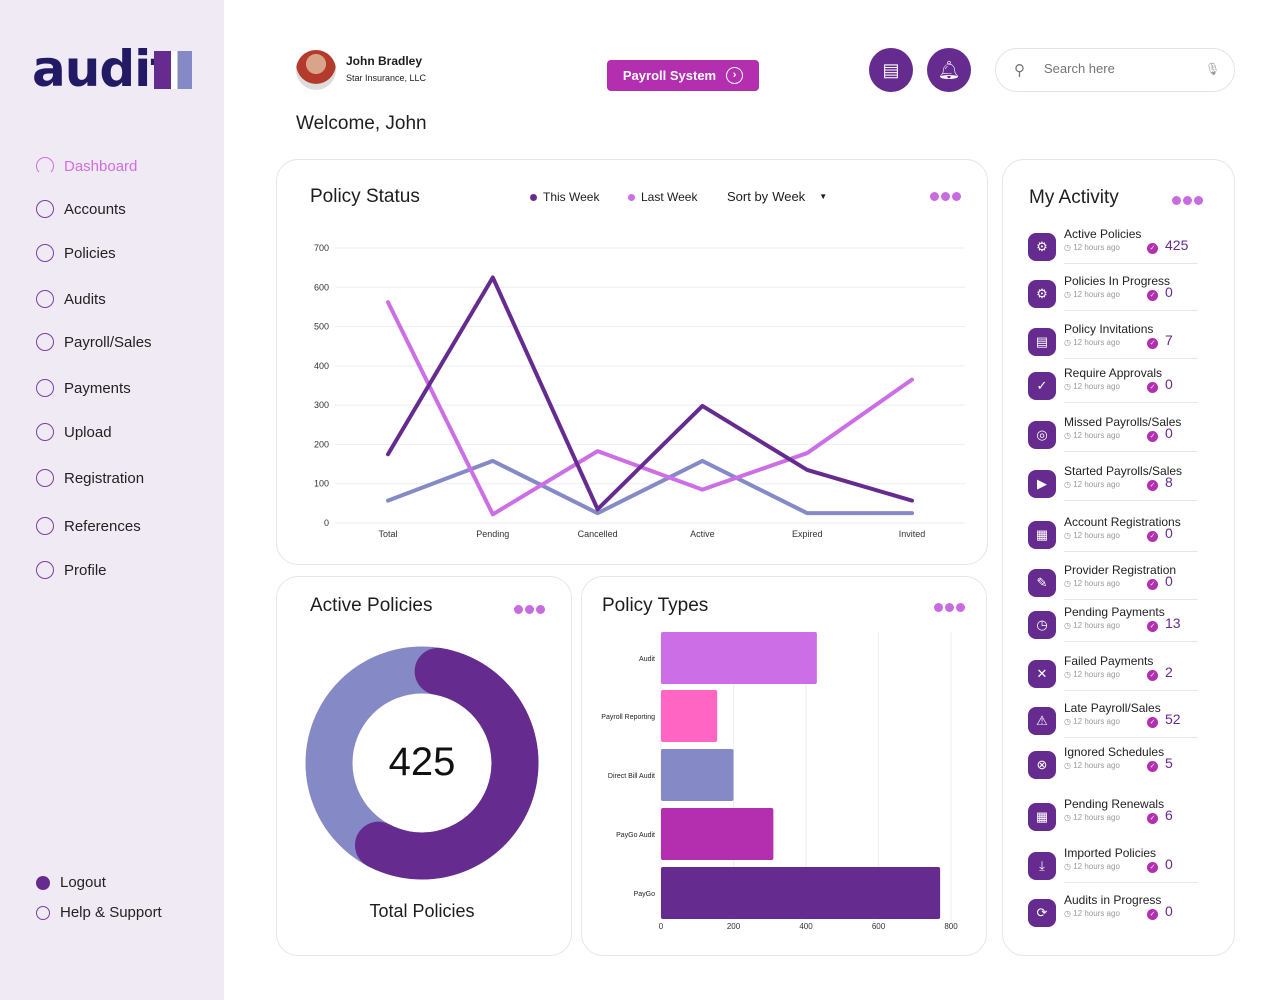 The image size is (1280, 1000). I want to click on y-tick-label: 500, so click(321, 327).